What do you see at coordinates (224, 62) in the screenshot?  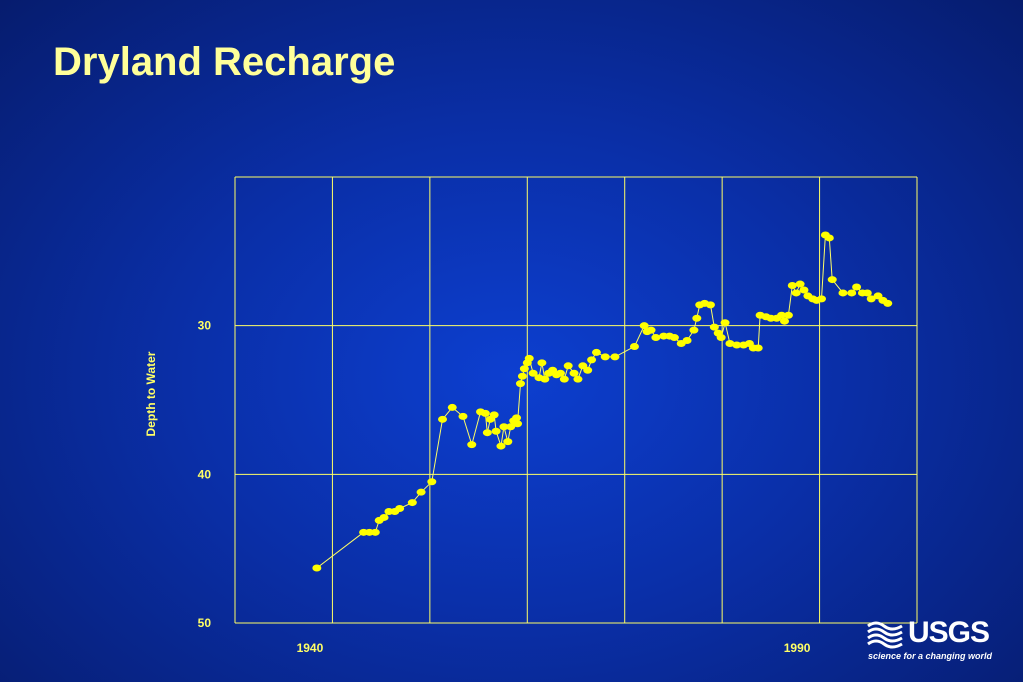 I see `slide-title: Dryland Recharge` at bounding box center [224, 62].